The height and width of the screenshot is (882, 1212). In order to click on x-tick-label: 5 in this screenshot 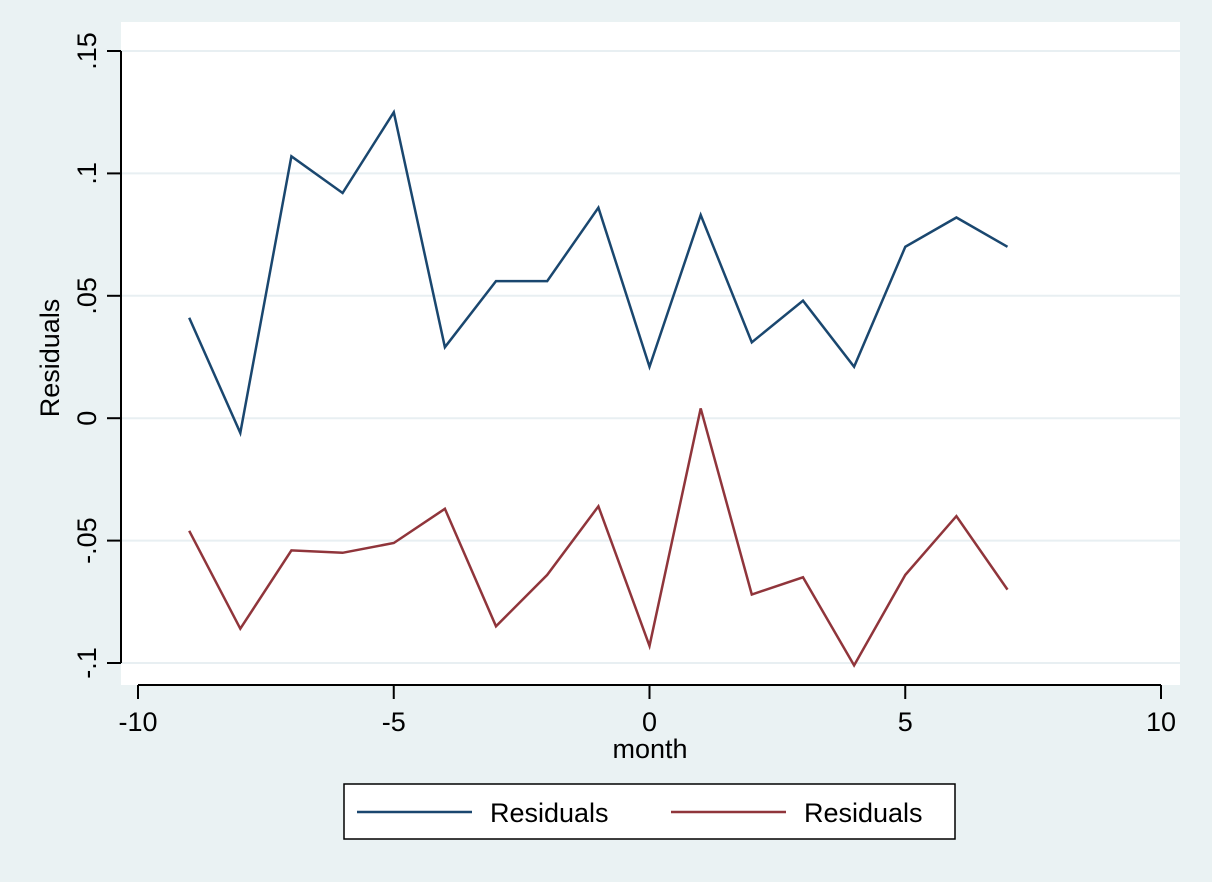, I will do `click(905, 722)`.